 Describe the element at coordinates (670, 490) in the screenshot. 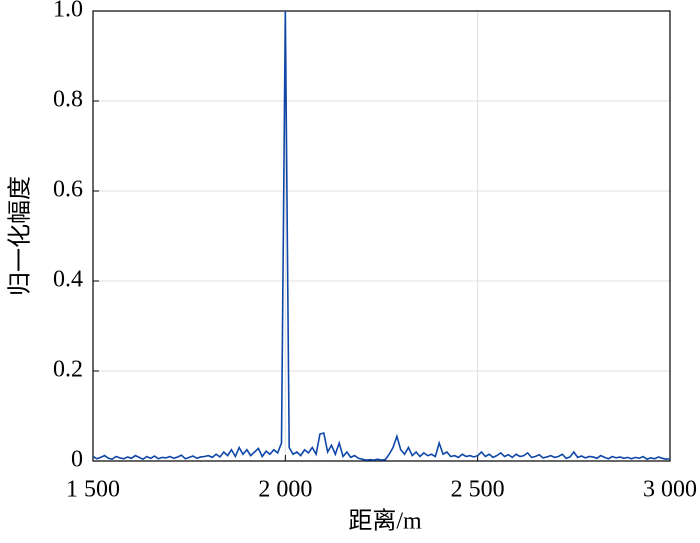

I see `x-tick-label: 3 000` at that location.